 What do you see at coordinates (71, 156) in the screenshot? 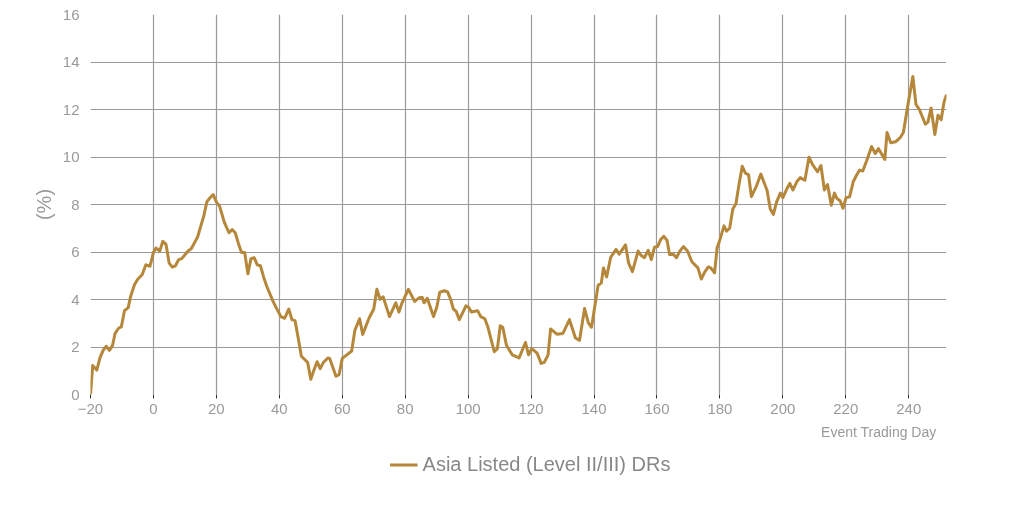
I see `y-tick-label: 10` at bounding box center [71, 156].